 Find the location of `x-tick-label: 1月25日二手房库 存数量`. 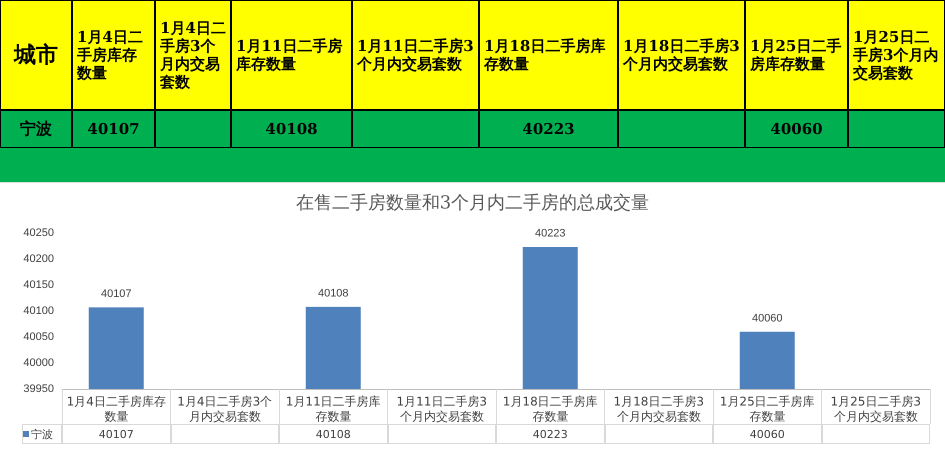

x-tick-label: 1月25日二手房库 存数量 is located at coordinates (767, 409).